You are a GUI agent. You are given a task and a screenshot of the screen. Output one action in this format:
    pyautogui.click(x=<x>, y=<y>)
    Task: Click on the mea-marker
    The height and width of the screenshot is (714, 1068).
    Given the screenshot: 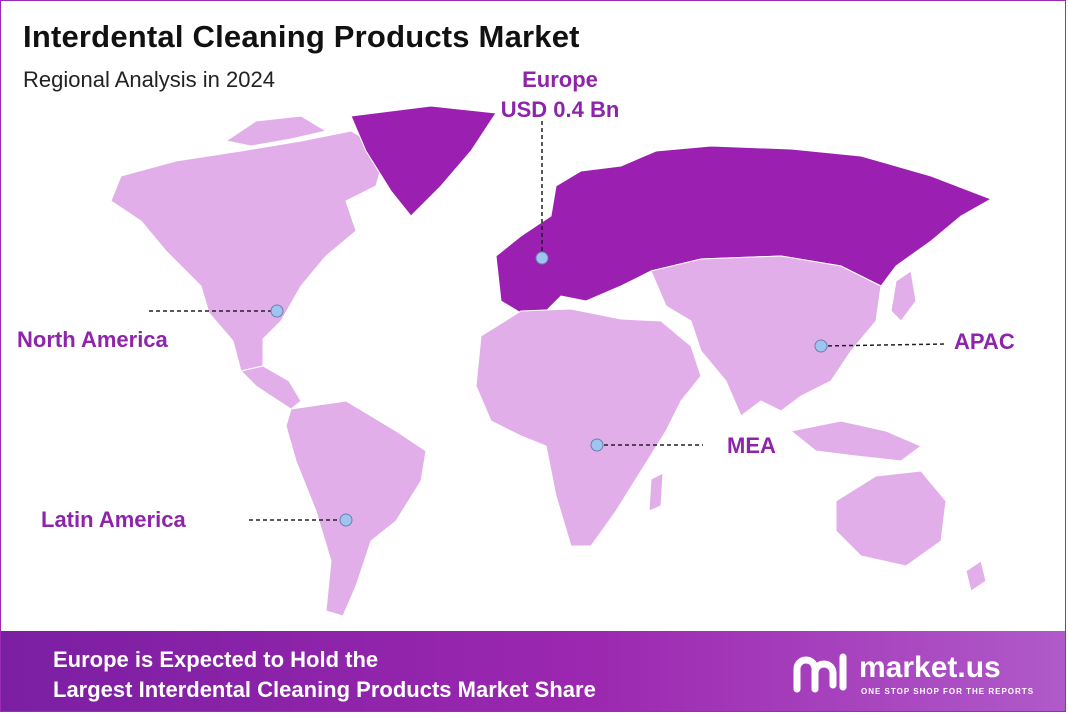 What is the action you would take?
    pyautogui.click(x=597, y=445)
    